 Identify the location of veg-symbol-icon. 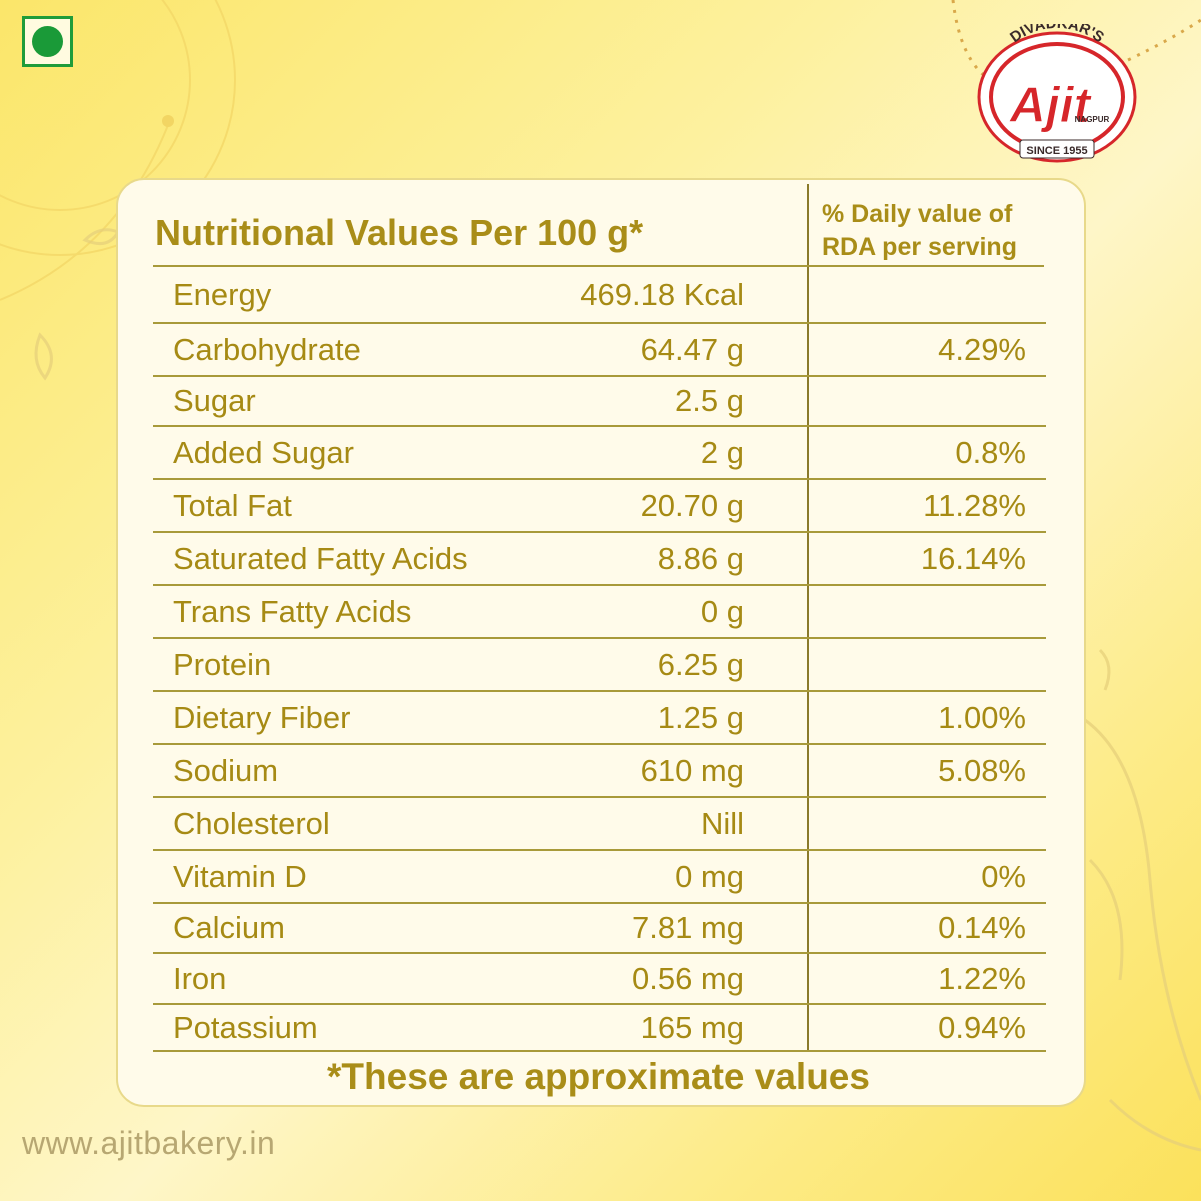
(47, 41).